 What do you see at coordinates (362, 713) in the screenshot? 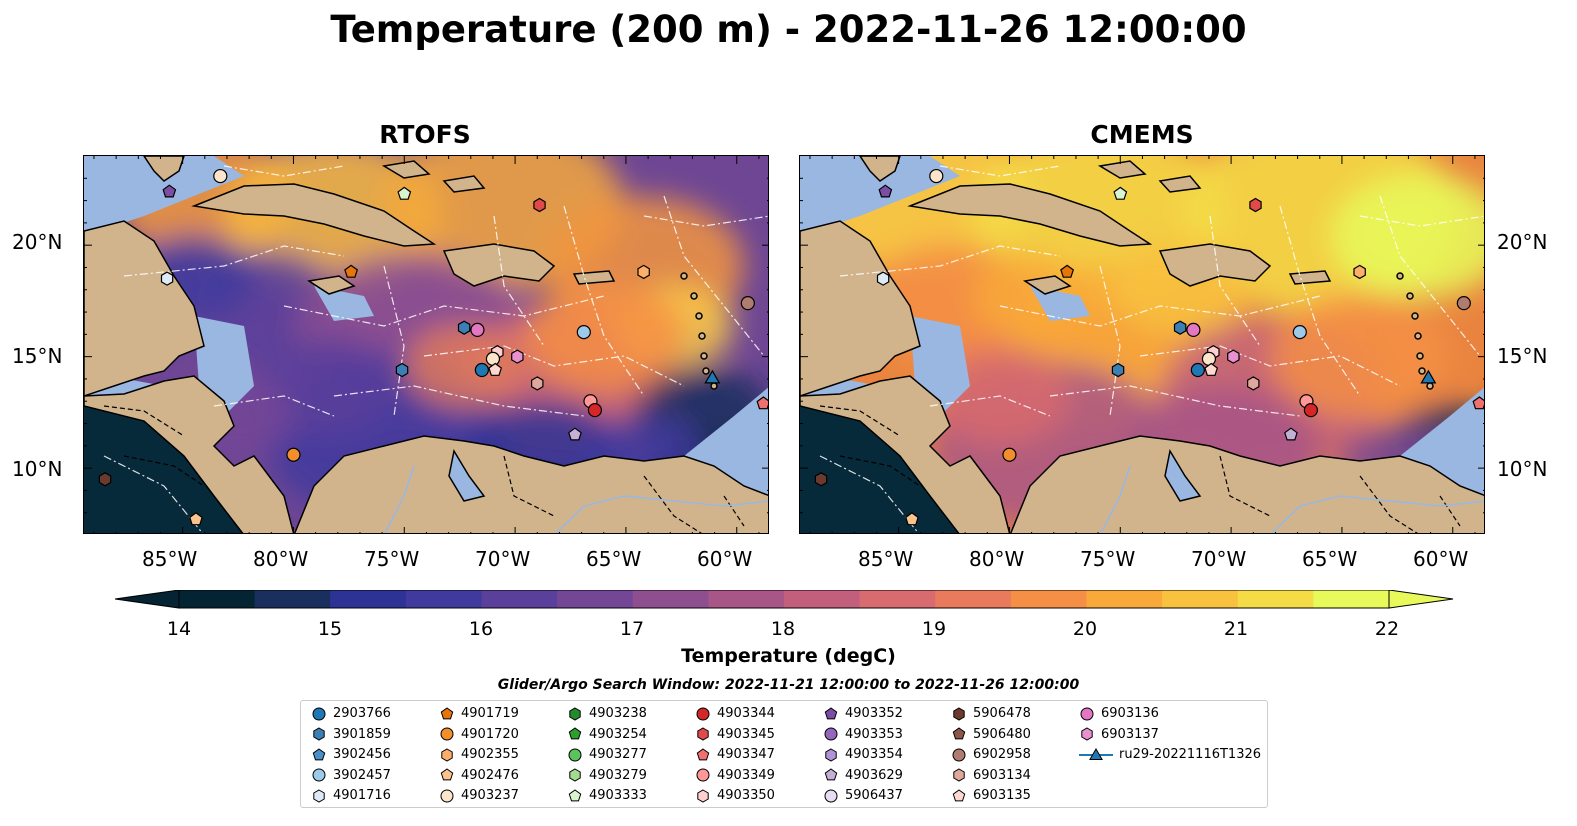
I see `legend-label: 2903766` at bounding box center [362, 713].